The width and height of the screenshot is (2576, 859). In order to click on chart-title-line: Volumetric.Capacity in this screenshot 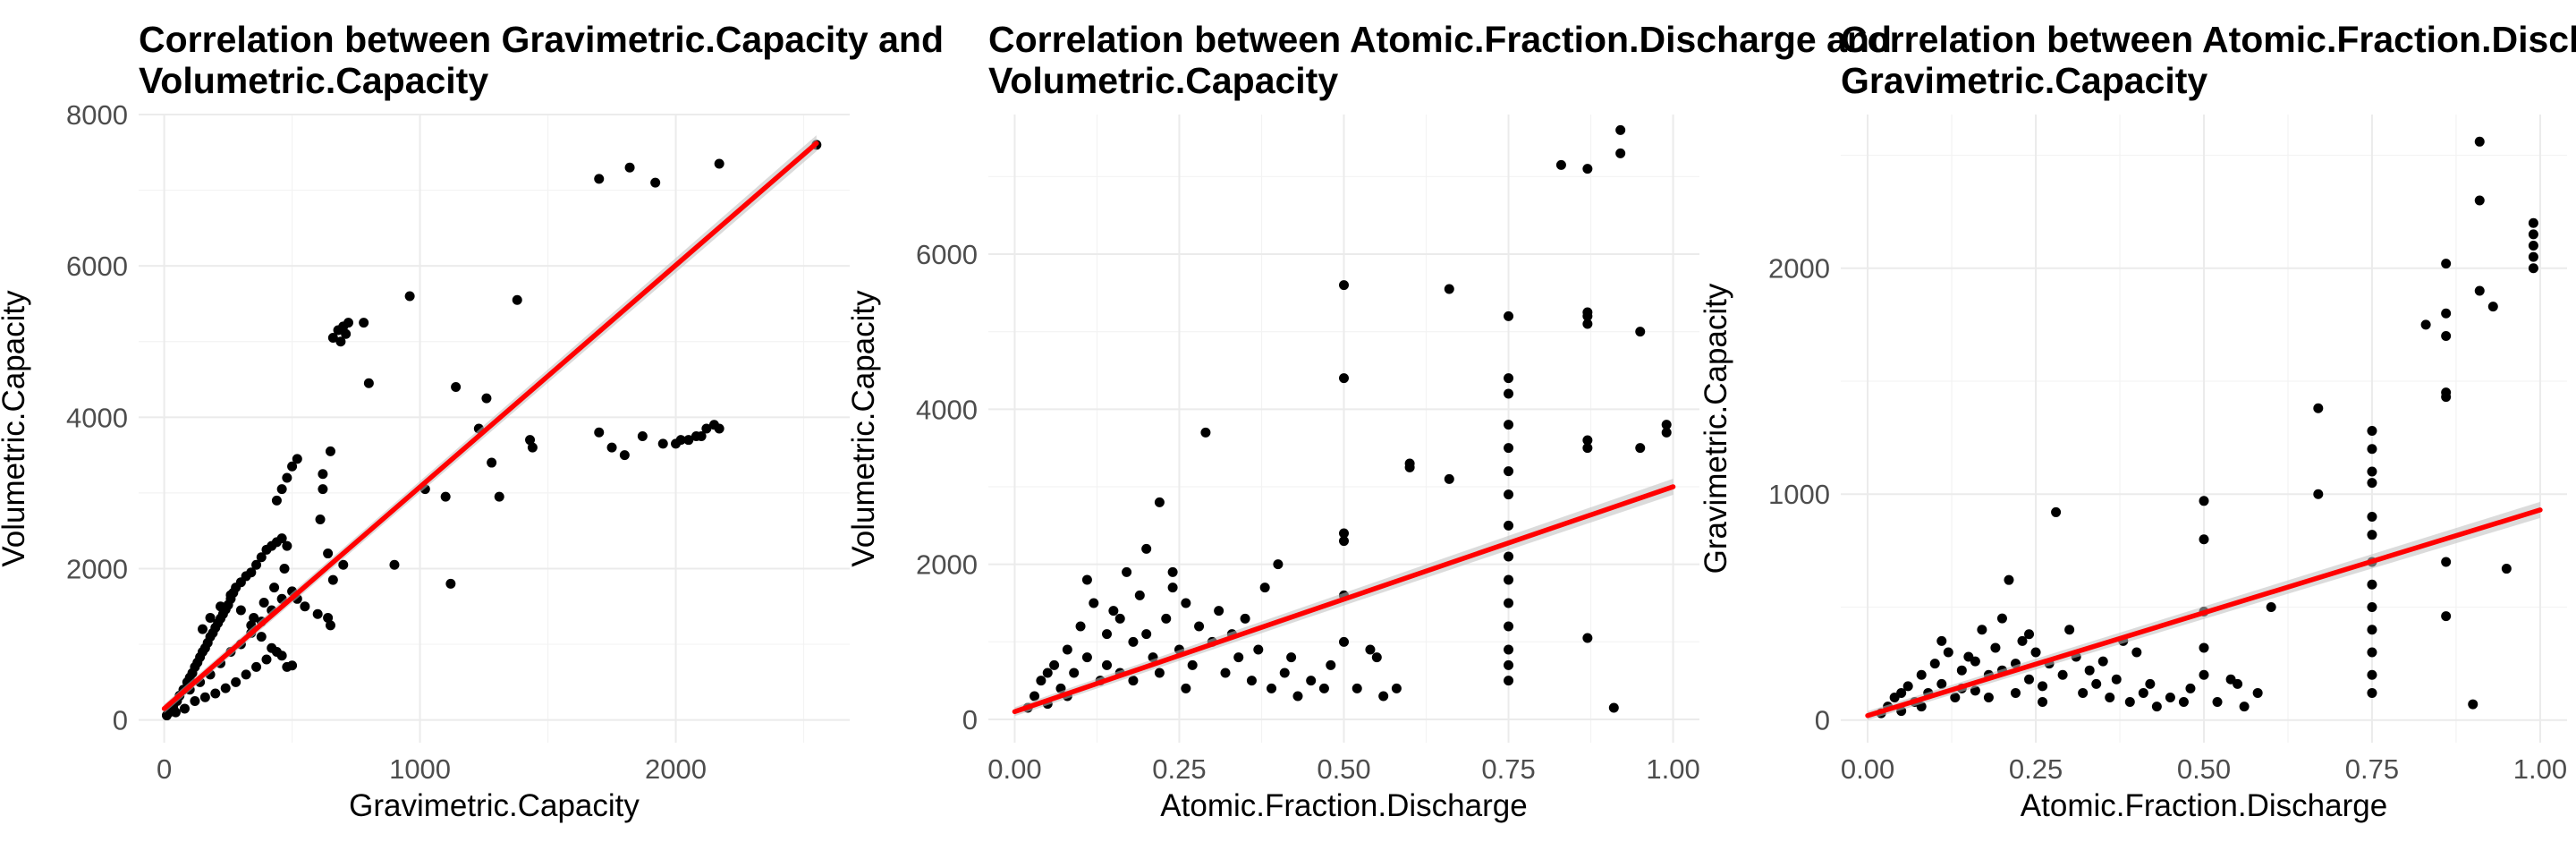, I will do `click(1163, 80)`.